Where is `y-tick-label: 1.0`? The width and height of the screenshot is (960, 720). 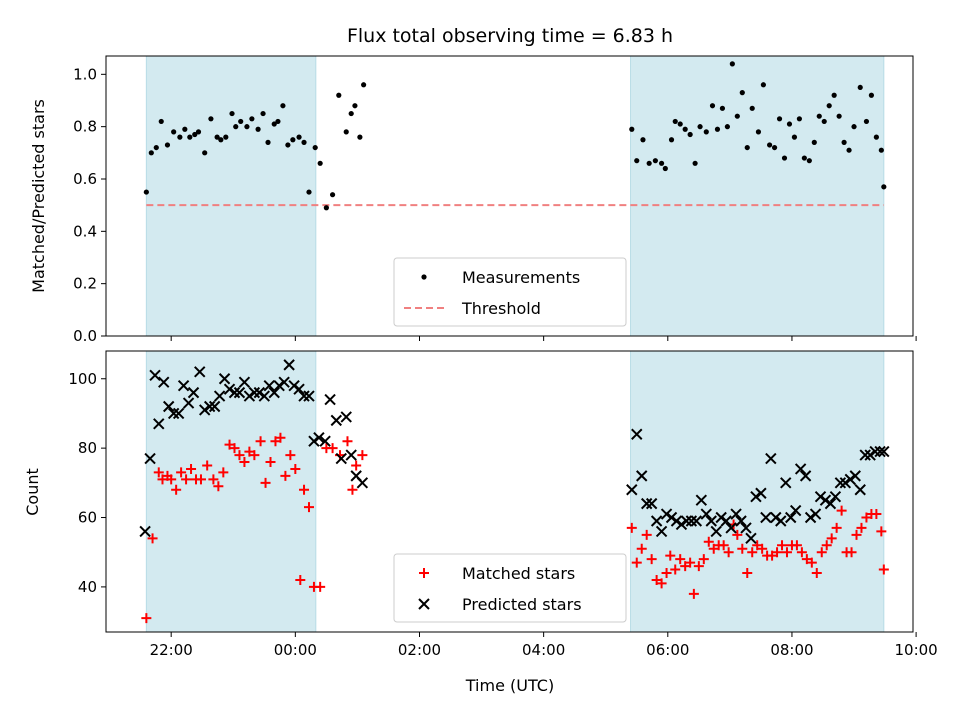
y-tick-label: 1.0 is located at coordinates (85, 74).